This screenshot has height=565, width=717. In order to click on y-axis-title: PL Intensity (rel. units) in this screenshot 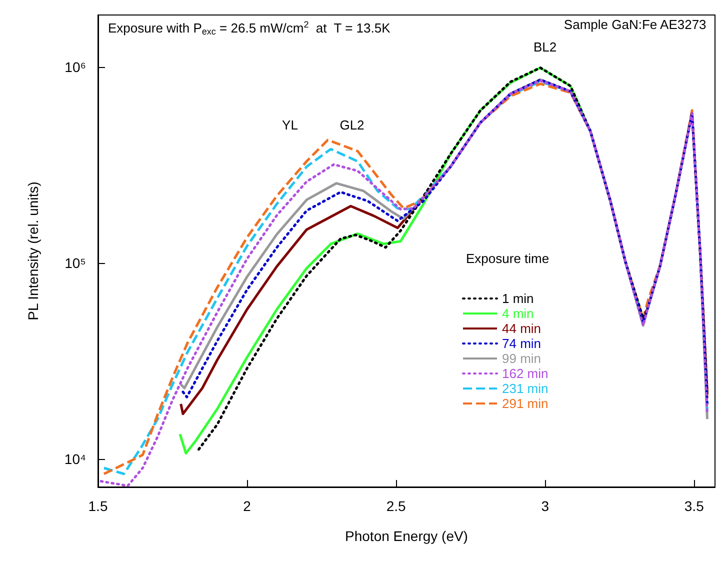, I will do `click(33, 251)`.